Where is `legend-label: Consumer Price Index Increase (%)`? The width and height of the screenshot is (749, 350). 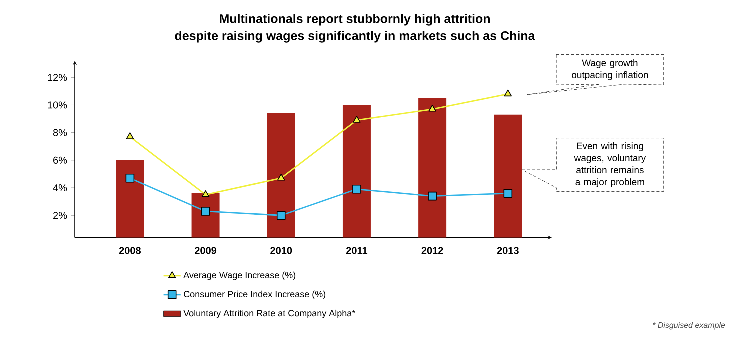 legend-label: Consumer Price Index Increase (%) is located at coordinates (255, 295).